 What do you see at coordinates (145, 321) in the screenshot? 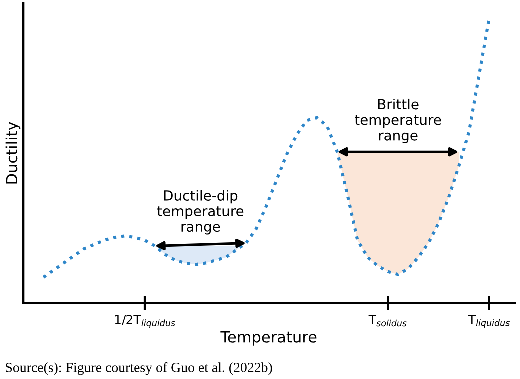
I see `x-tick-label: 1/2T$_{liquidus}$` at bounding box center [145, 321].